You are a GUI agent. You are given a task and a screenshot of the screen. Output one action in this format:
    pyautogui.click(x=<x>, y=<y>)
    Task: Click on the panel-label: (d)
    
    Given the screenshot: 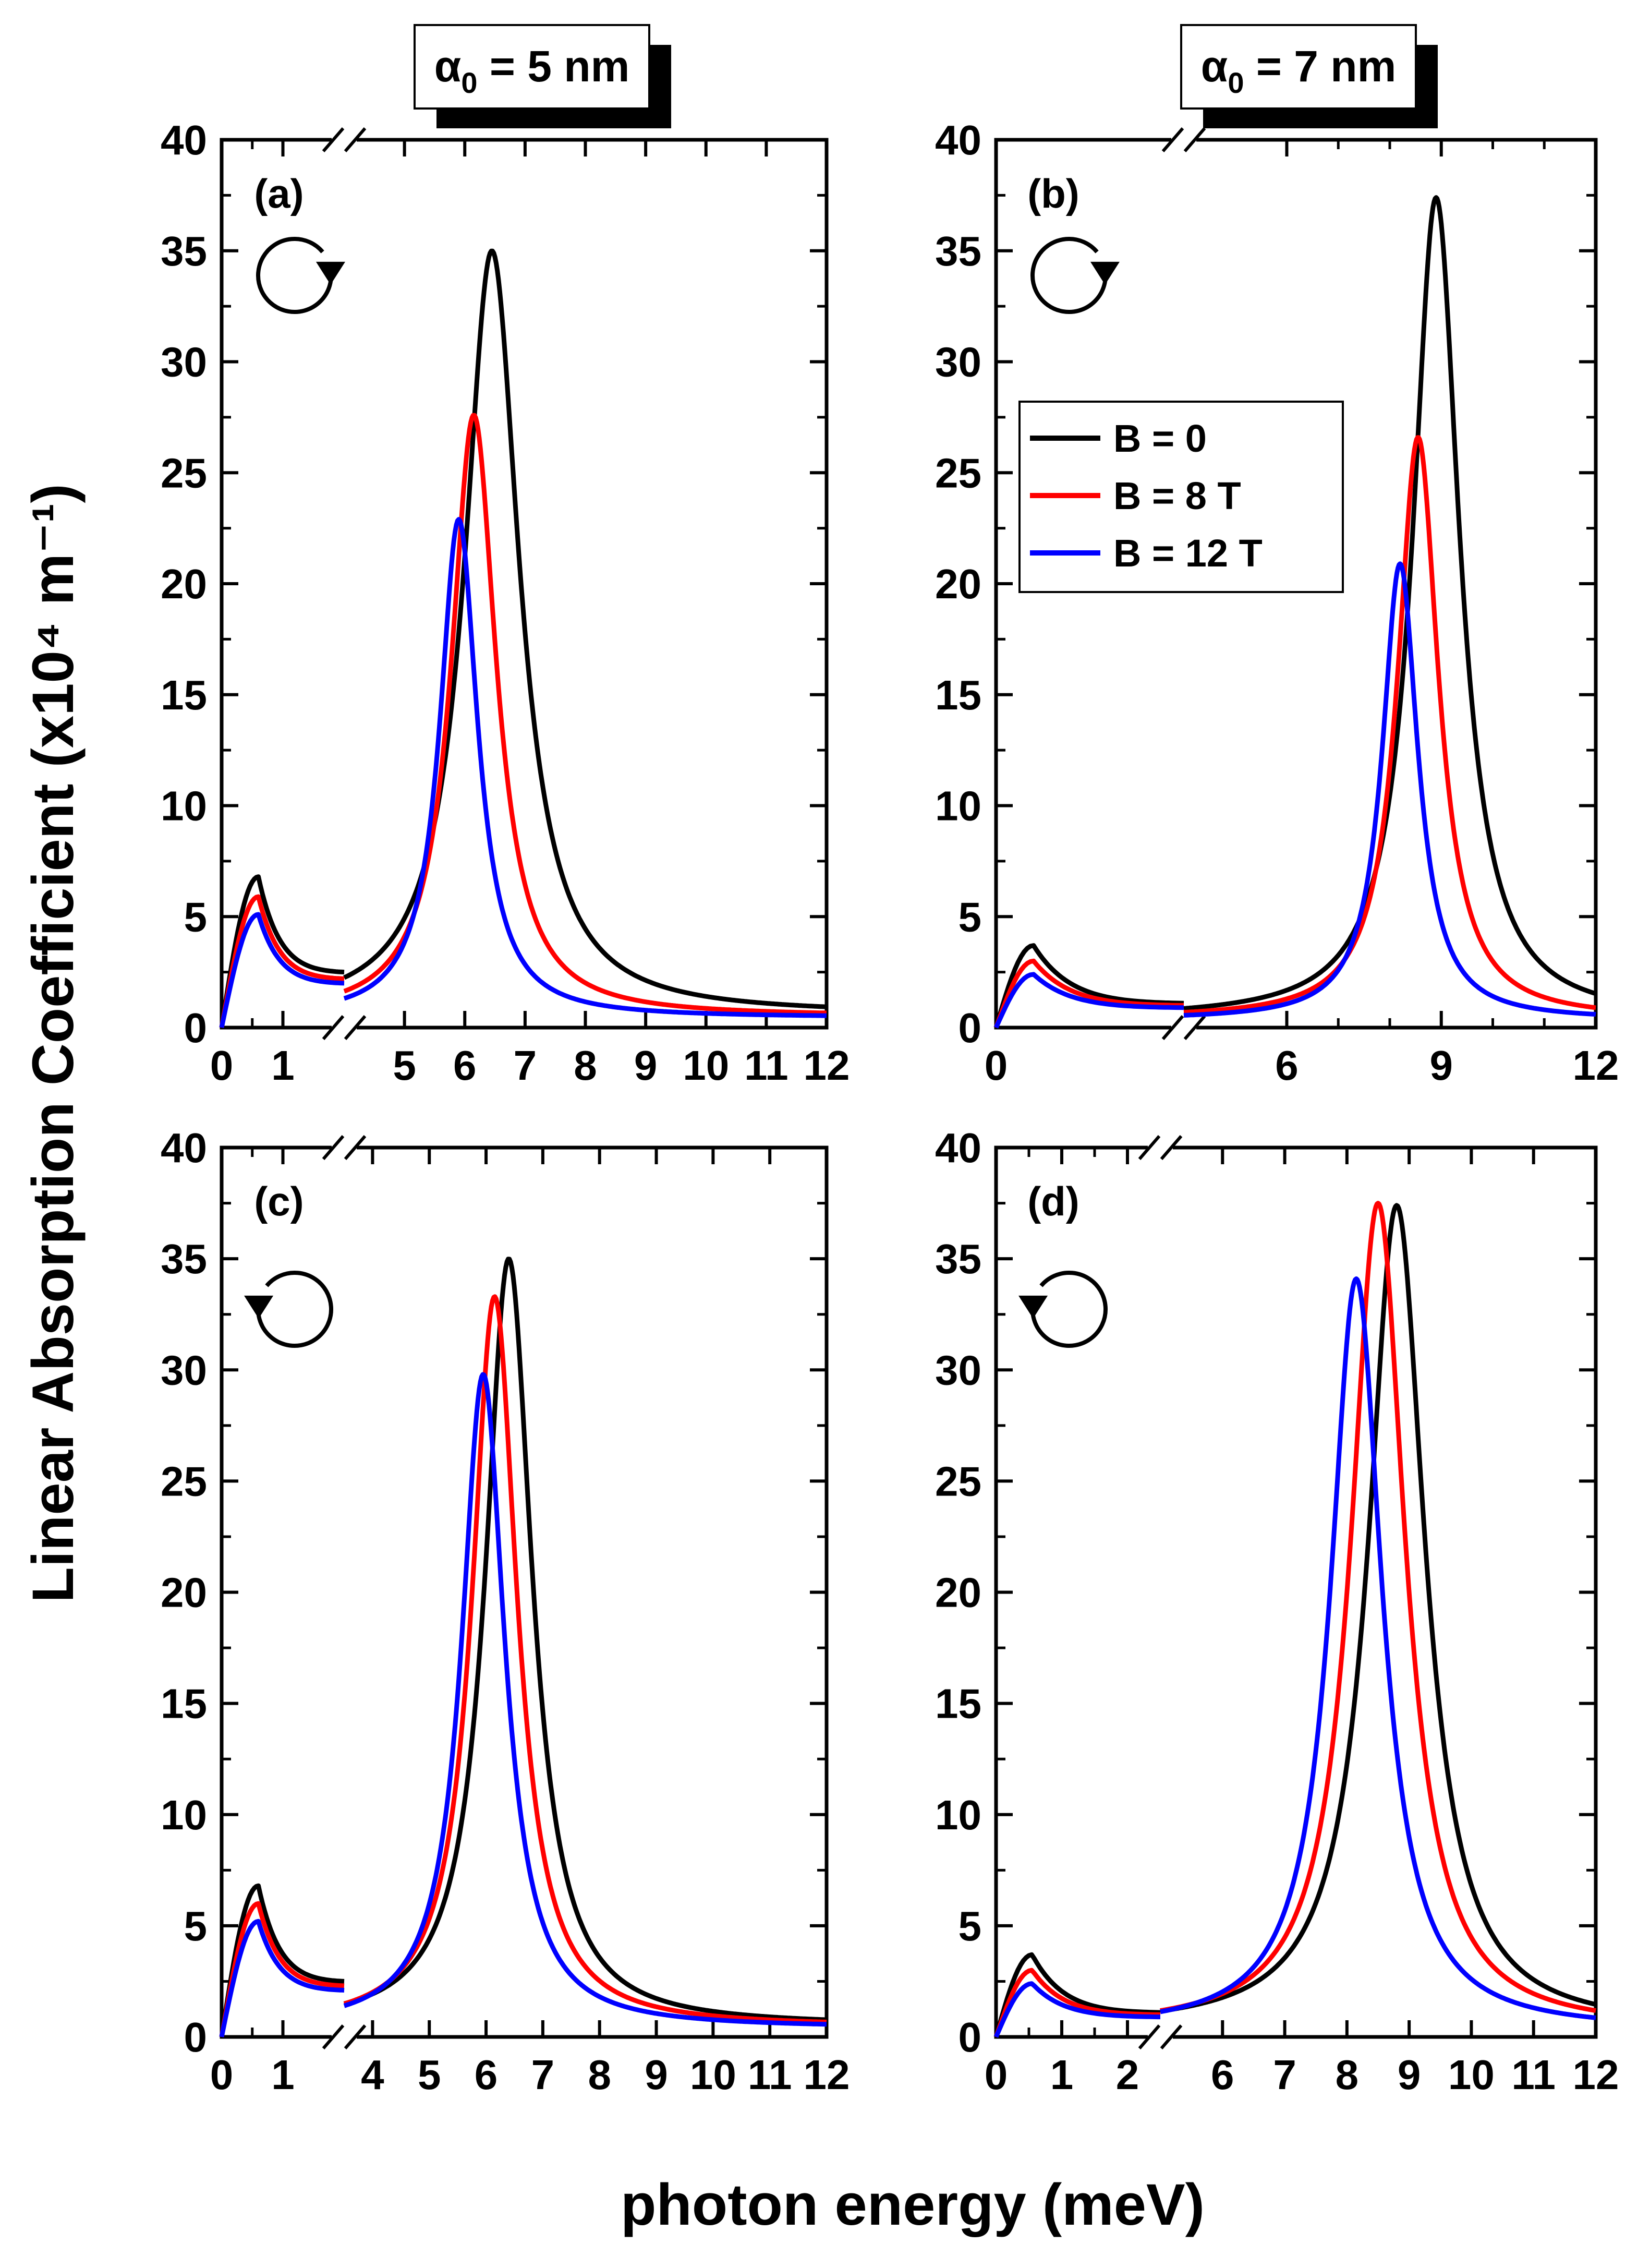 What is the action you would take?
    pyautogui.click(x=1053, y=1201)
    